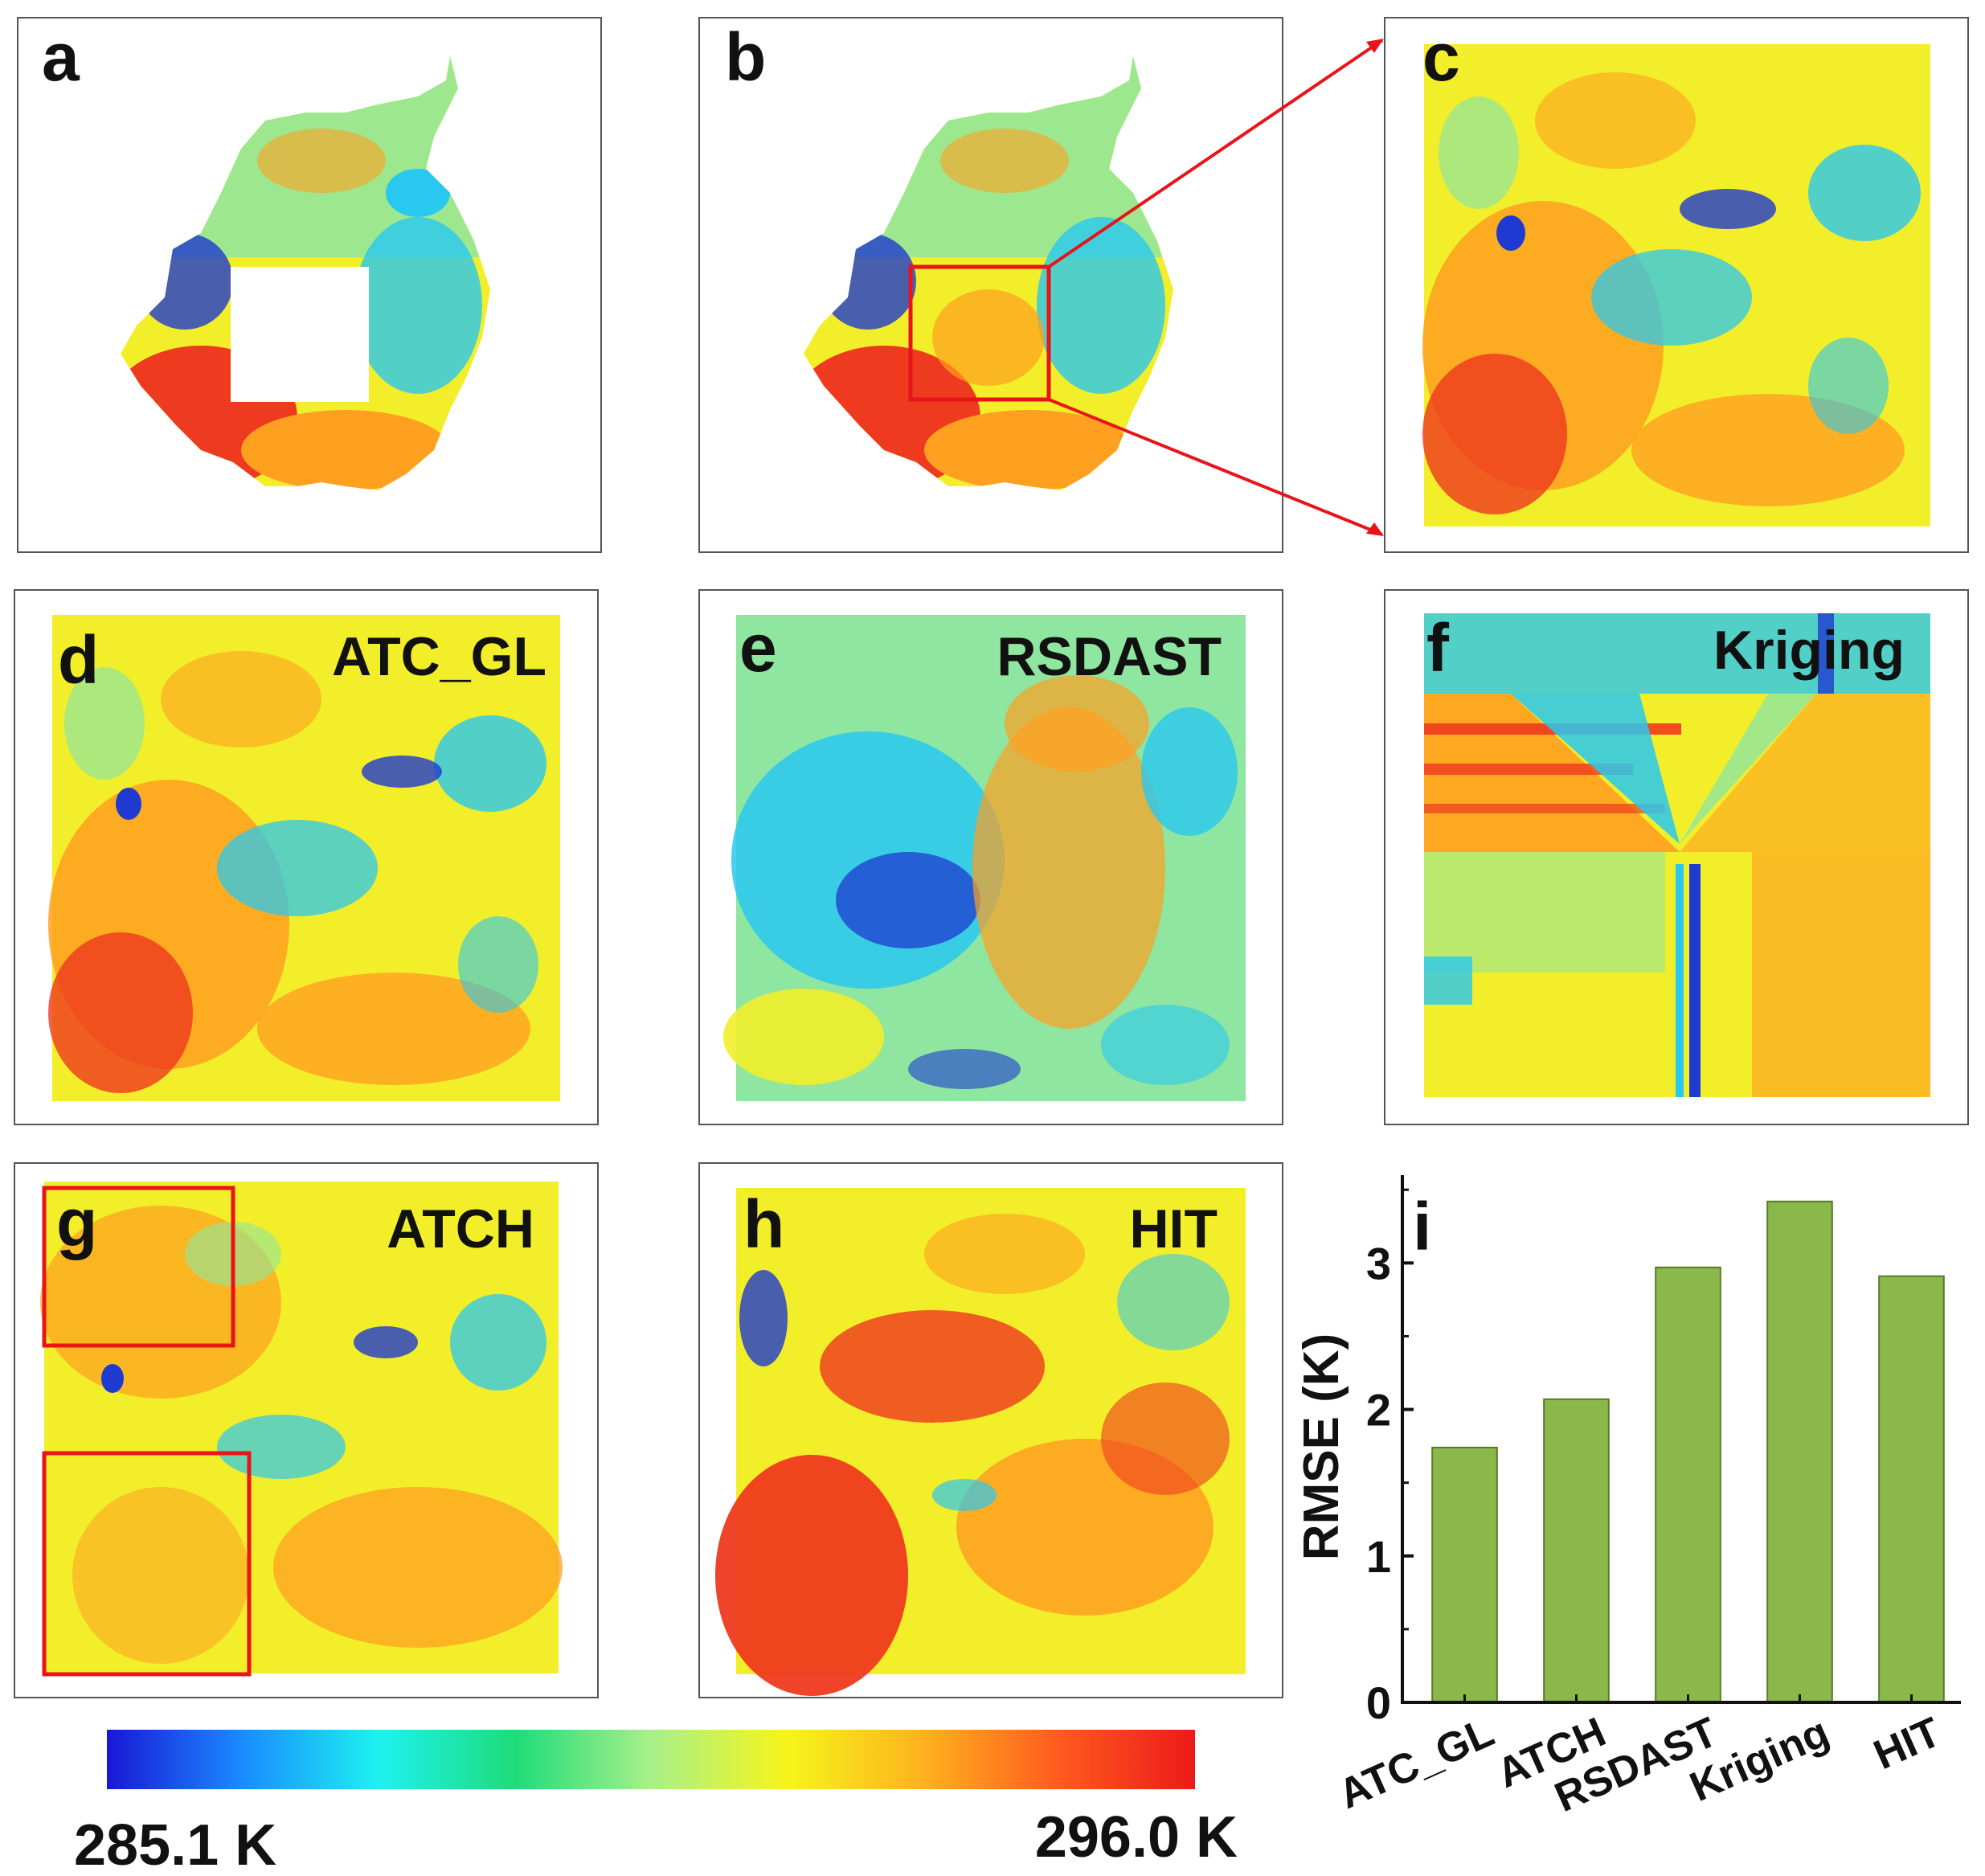 This screenshot has height=1876, width=1985. What do you see at coordinates (1441, 57) in the screenshot?
I see `panel-c-letter: c` at bounding box center [1441, 57].